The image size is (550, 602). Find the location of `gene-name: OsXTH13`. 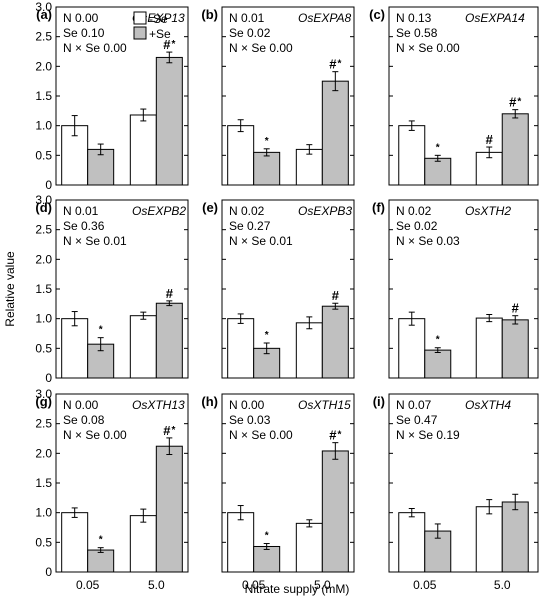

gene-name: OsXTH13 is located at coordinates (158, 405).